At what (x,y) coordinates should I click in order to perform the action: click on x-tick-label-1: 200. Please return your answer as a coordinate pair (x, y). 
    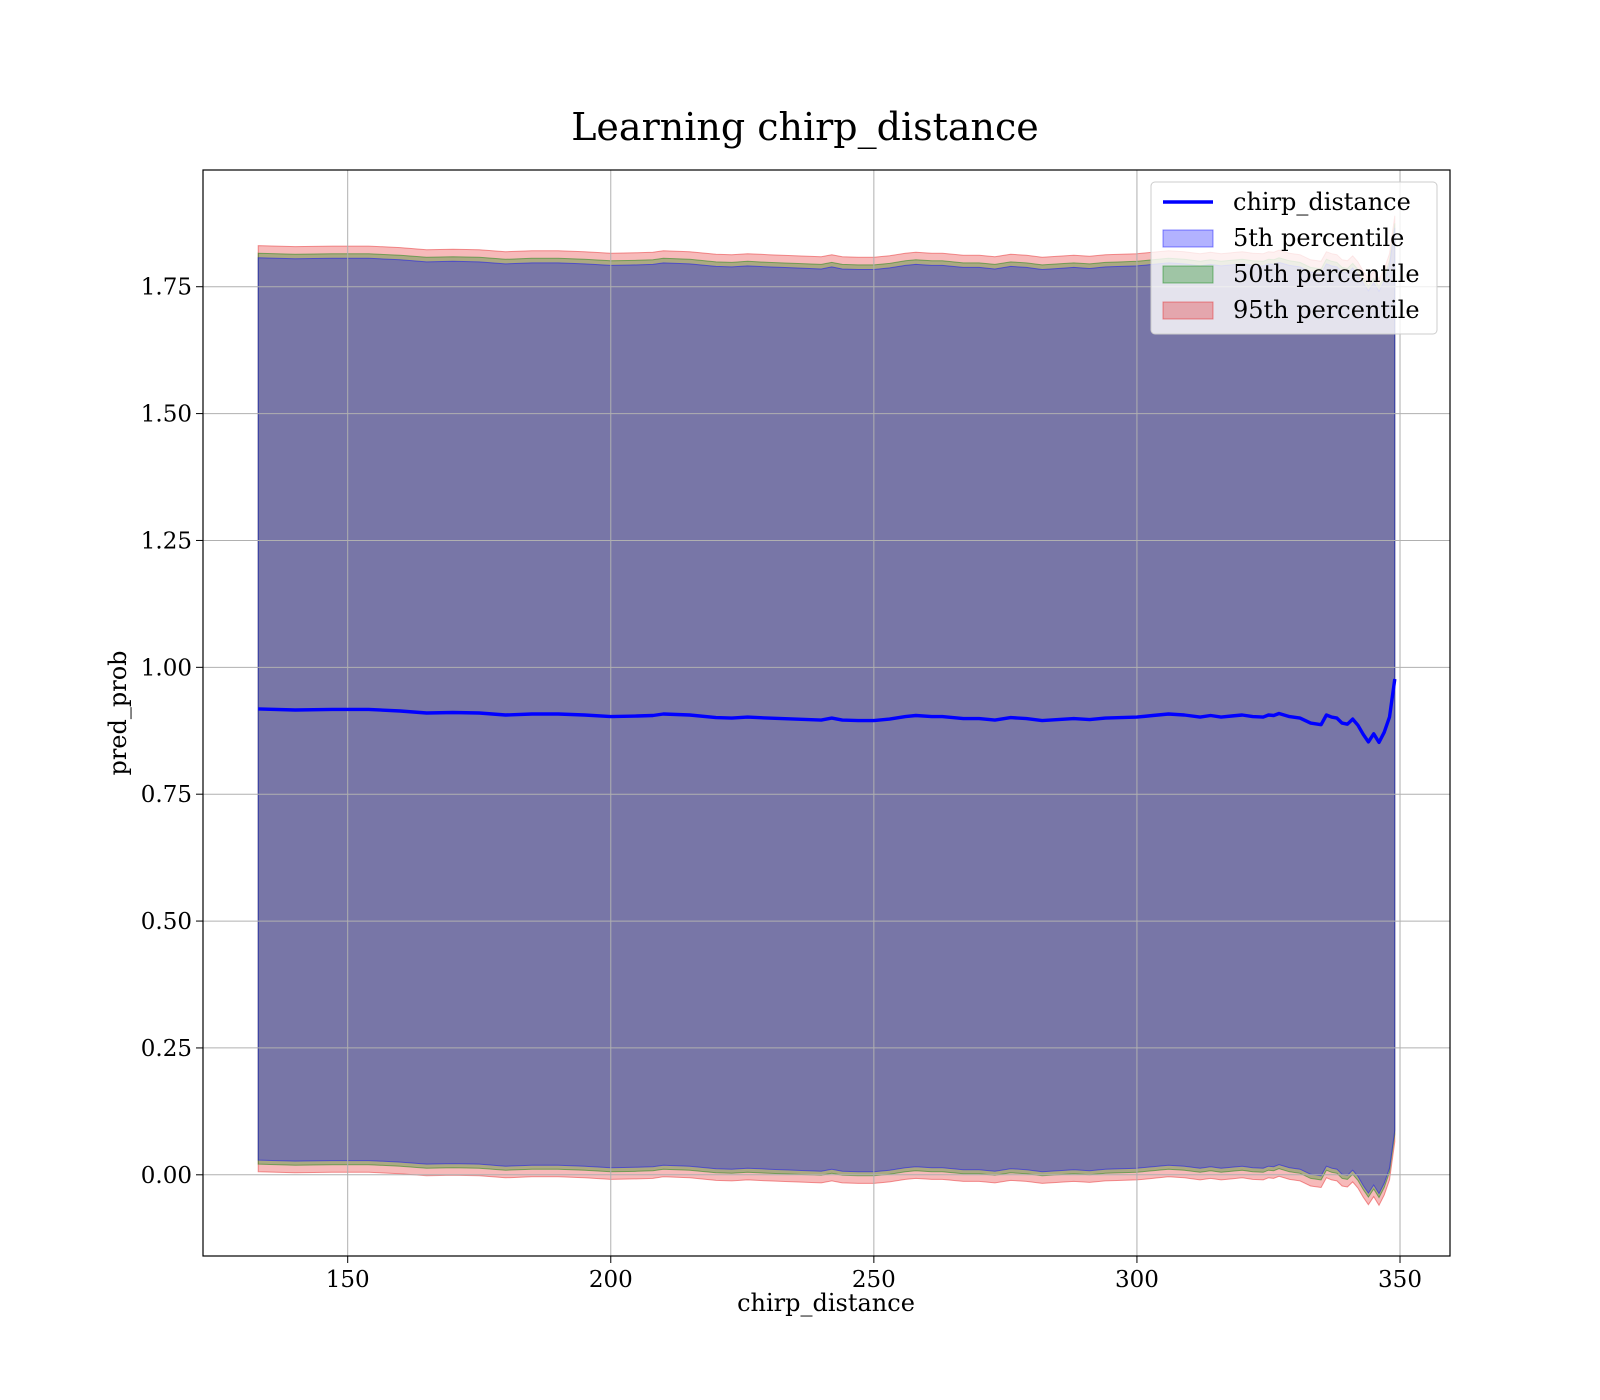
    Looking at the image, I should click on (611, 1280).